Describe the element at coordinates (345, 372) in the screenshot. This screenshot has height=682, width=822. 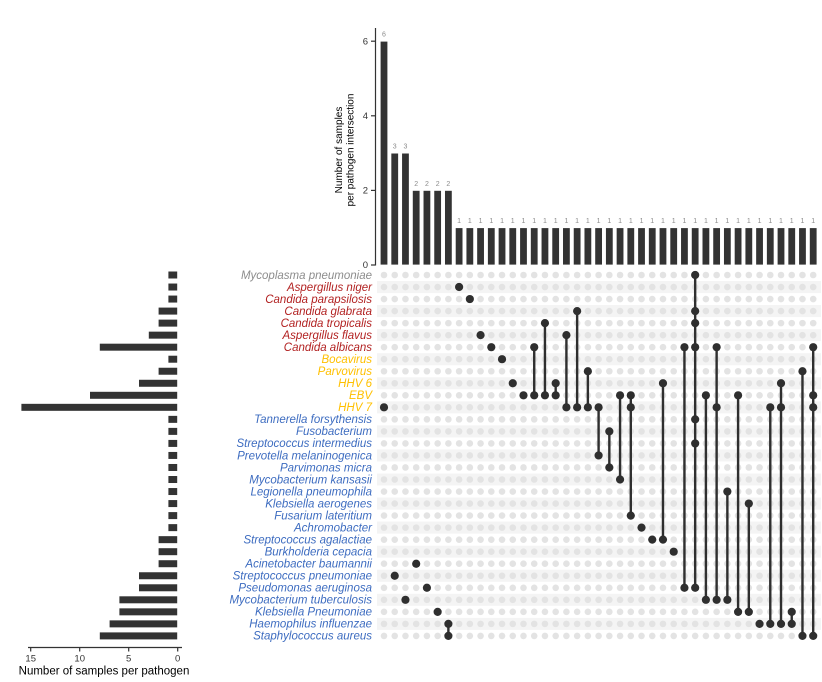
I see `pathogen-label: Parvovirus` at that location.